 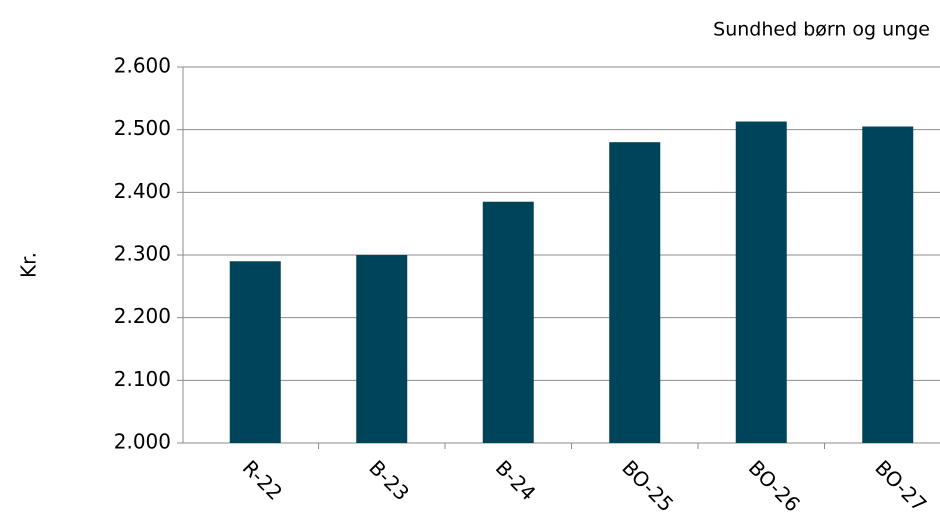 What do you see at coordinates (516, 480) in the screenshot?
I see `x-tick-label: B-24` at bounding box center [516, 480].